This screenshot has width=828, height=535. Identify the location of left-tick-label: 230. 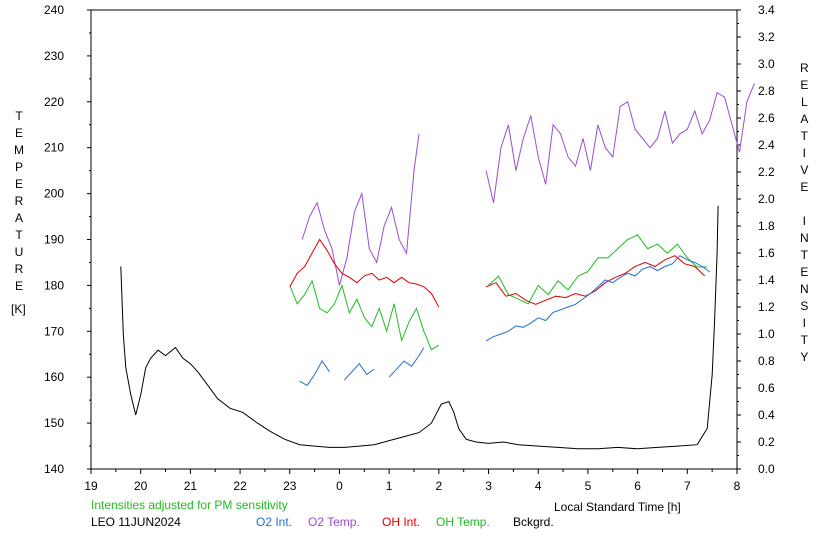
(54, 56).